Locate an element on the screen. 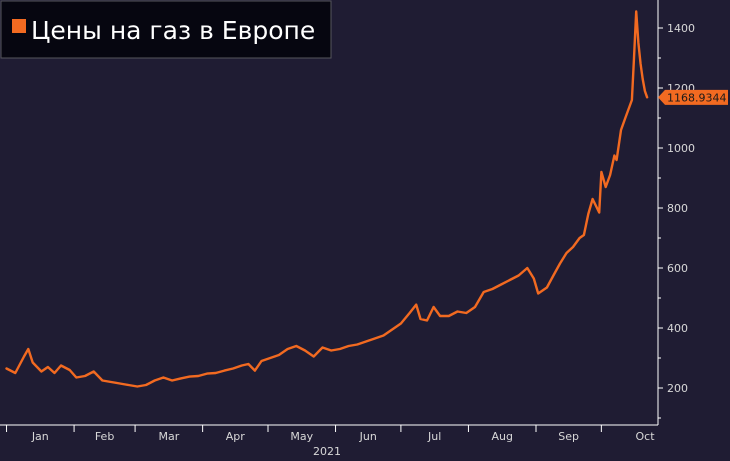  chart-title: Цены на газ в Европе is located at coordinates (173, 30).